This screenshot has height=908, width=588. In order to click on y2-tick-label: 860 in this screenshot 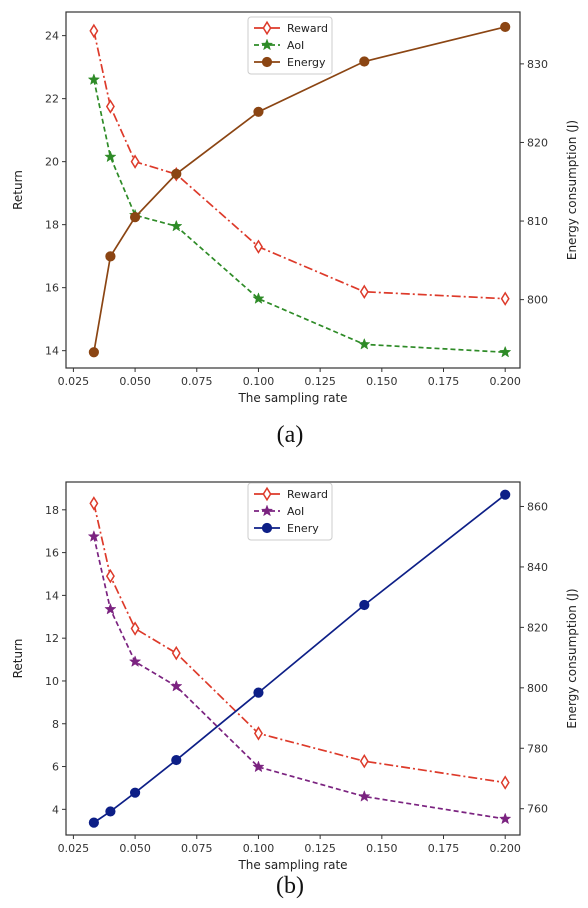, I will do `click(537, 506)`.